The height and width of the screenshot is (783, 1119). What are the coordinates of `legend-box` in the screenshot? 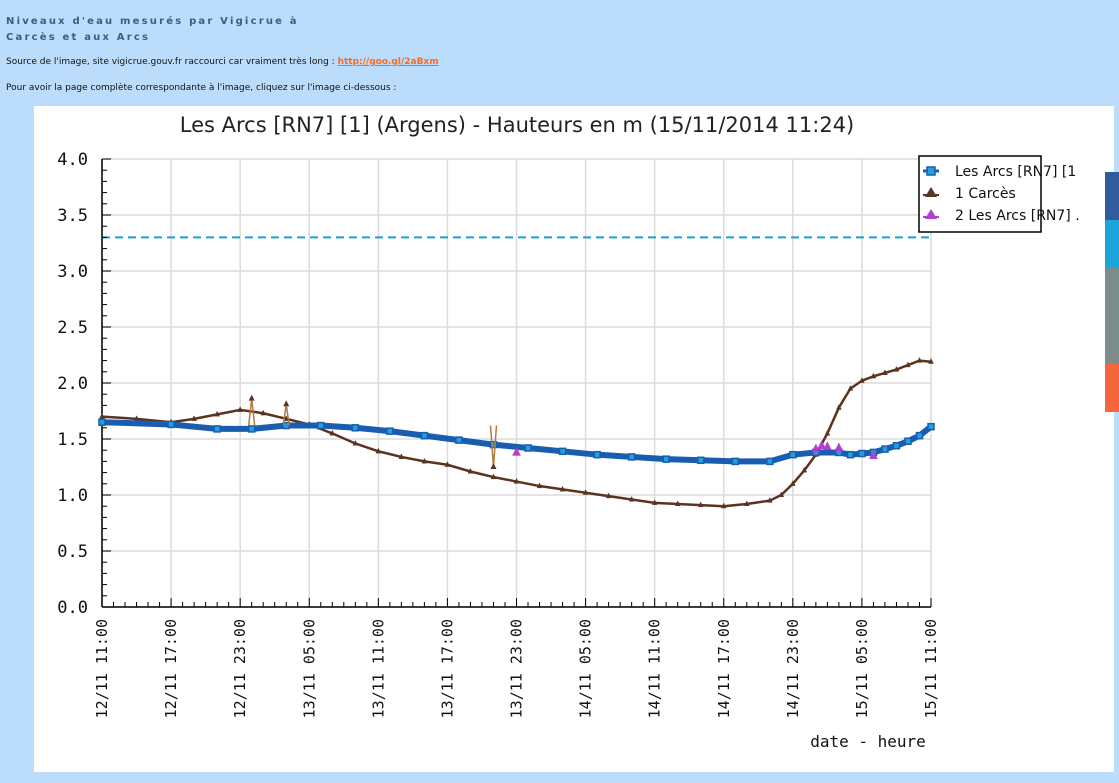 It's located at (980, 194).